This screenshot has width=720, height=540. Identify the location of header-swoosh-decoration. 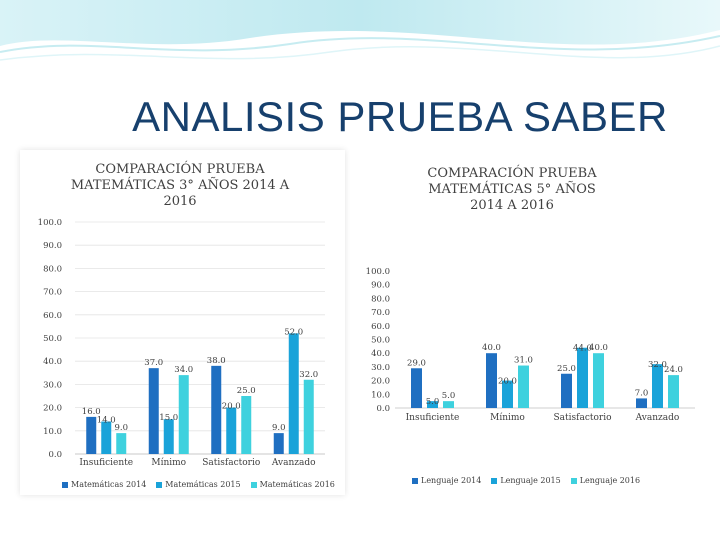
(360, 30).